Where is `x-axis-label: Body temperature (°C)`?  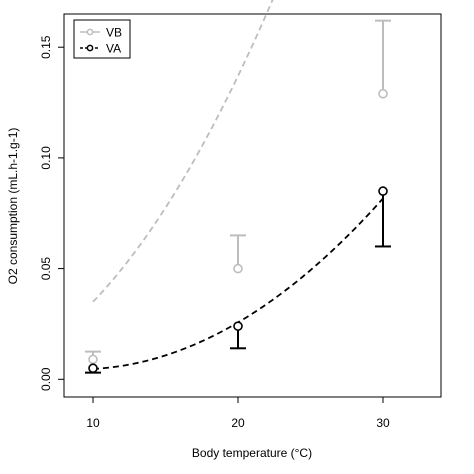 x-axis-label: Body temperature (°C) is located at coordinates (252, 453).